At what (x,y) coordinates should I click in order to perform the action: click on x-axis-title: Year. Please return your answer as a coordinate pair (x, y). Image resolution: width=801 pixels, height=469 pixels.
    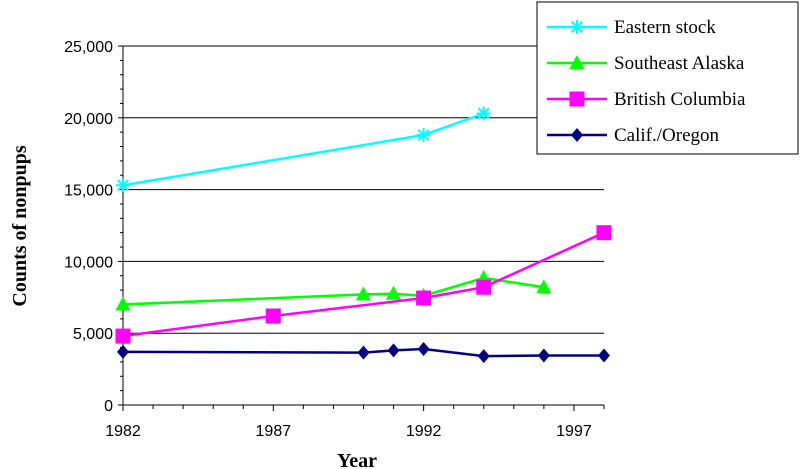
    Looking at the image, I should click on (357, 459).